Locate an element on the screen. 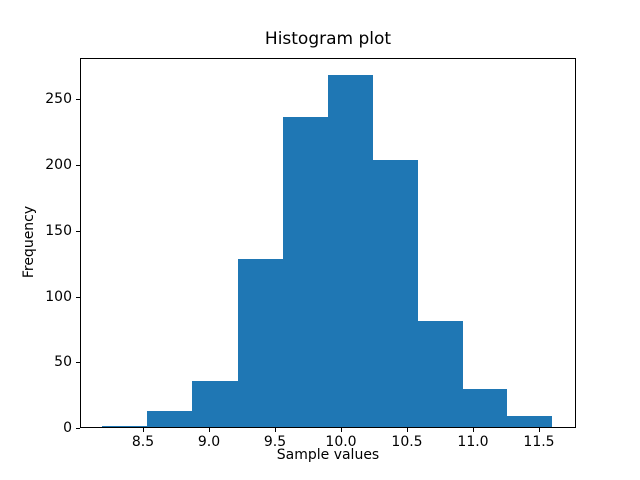 The height and width of the screenshot is (480, 640). y-tick-label: 200 is located at coordinates (58, 165).